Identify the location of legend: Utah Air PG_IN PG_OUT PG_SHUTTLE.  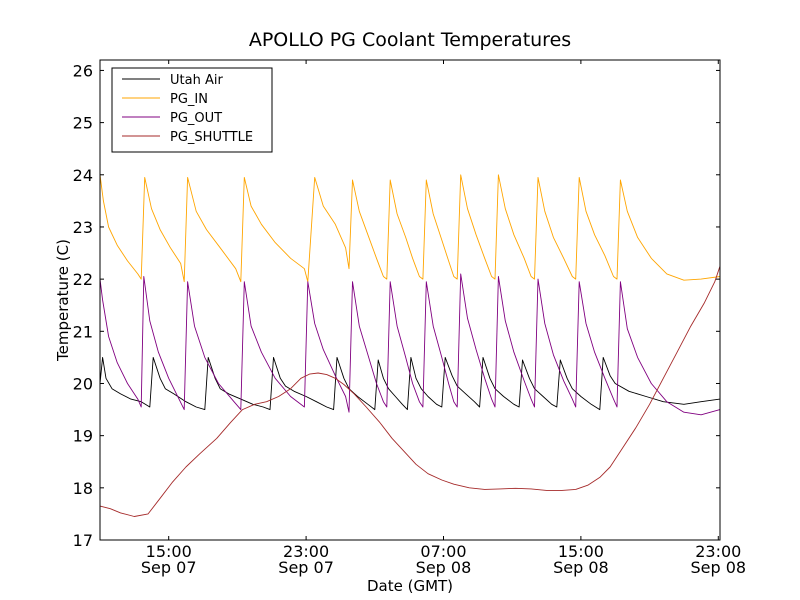
(192, 110).